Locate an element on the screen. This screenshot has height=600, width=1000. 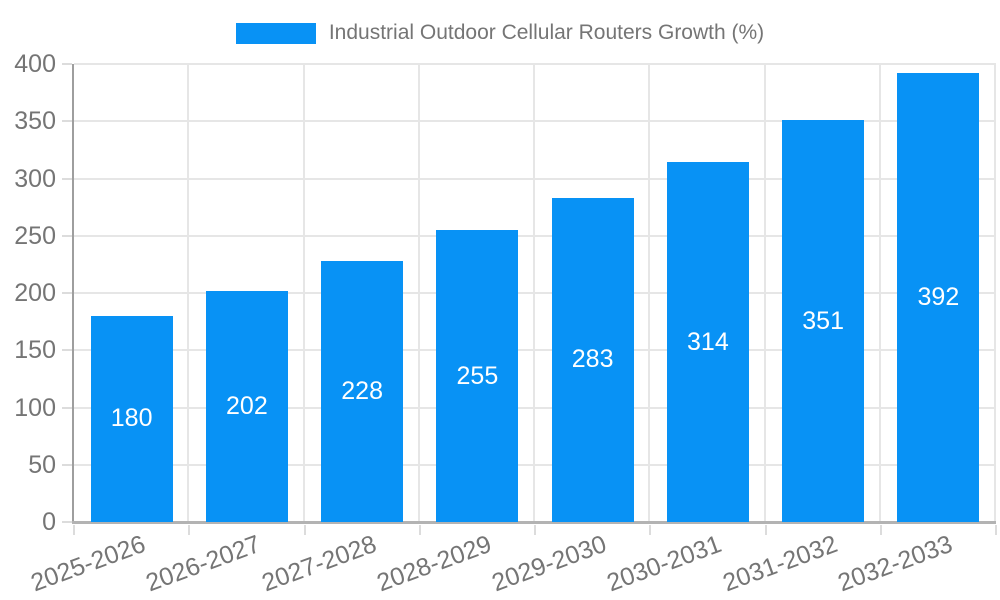
bar-value-label: 392 is located at coordinates (938, 297).